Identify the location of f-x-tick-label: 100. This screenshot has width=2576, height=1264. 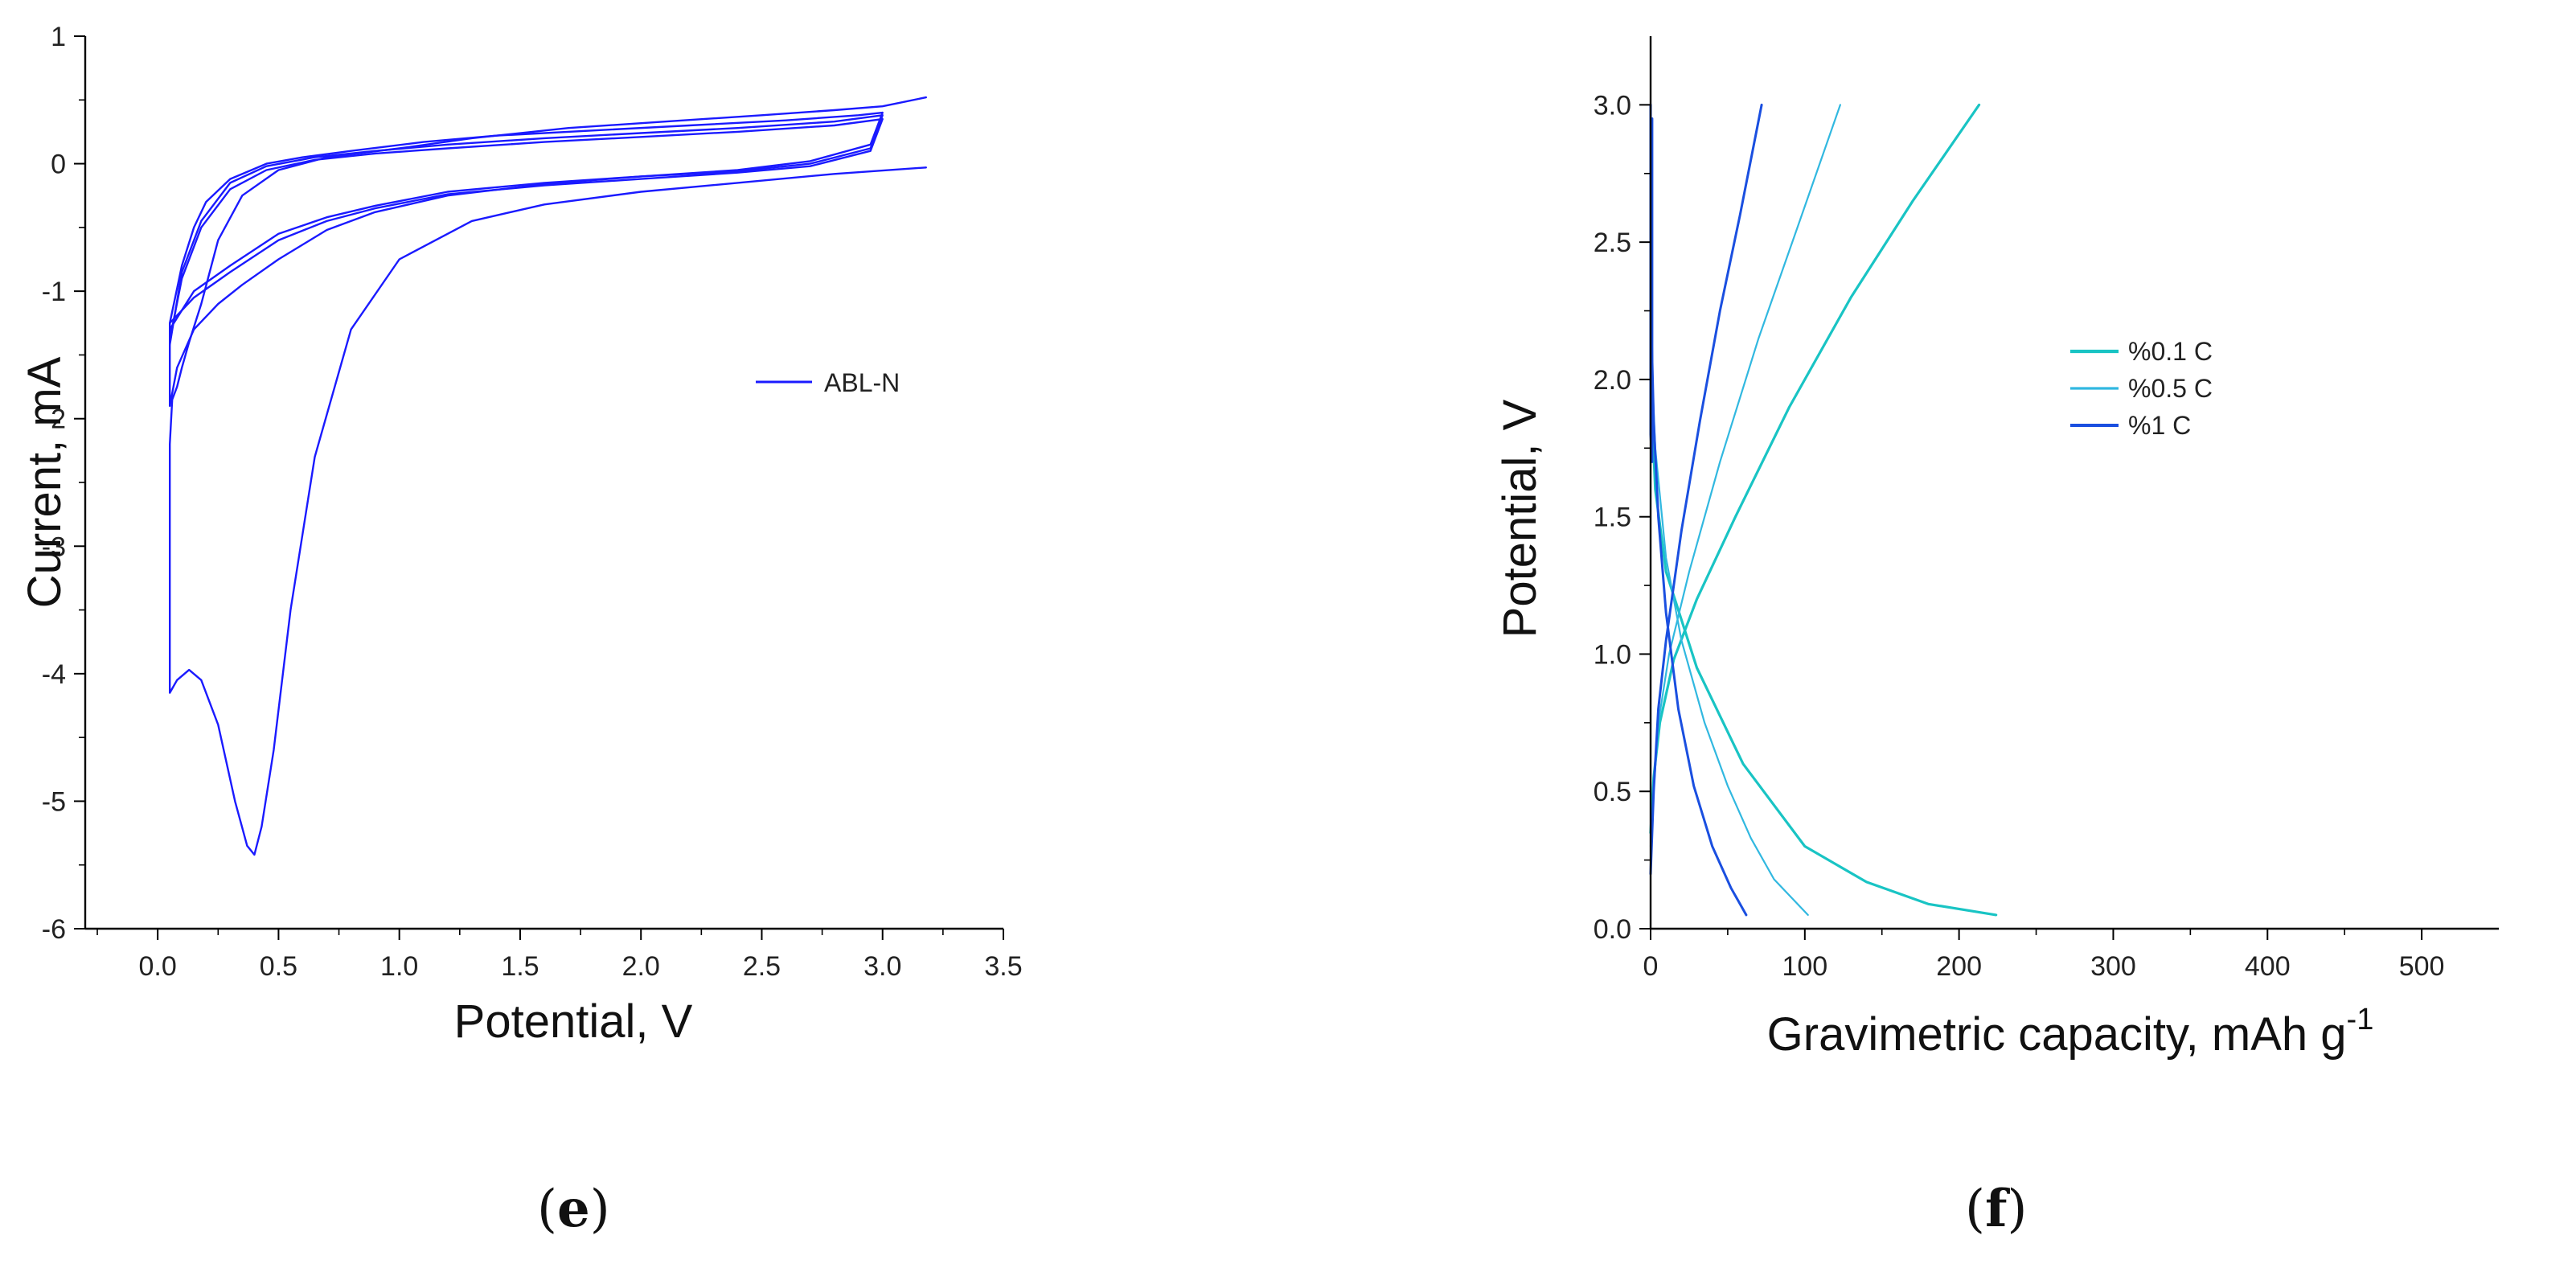
(1804, 966).